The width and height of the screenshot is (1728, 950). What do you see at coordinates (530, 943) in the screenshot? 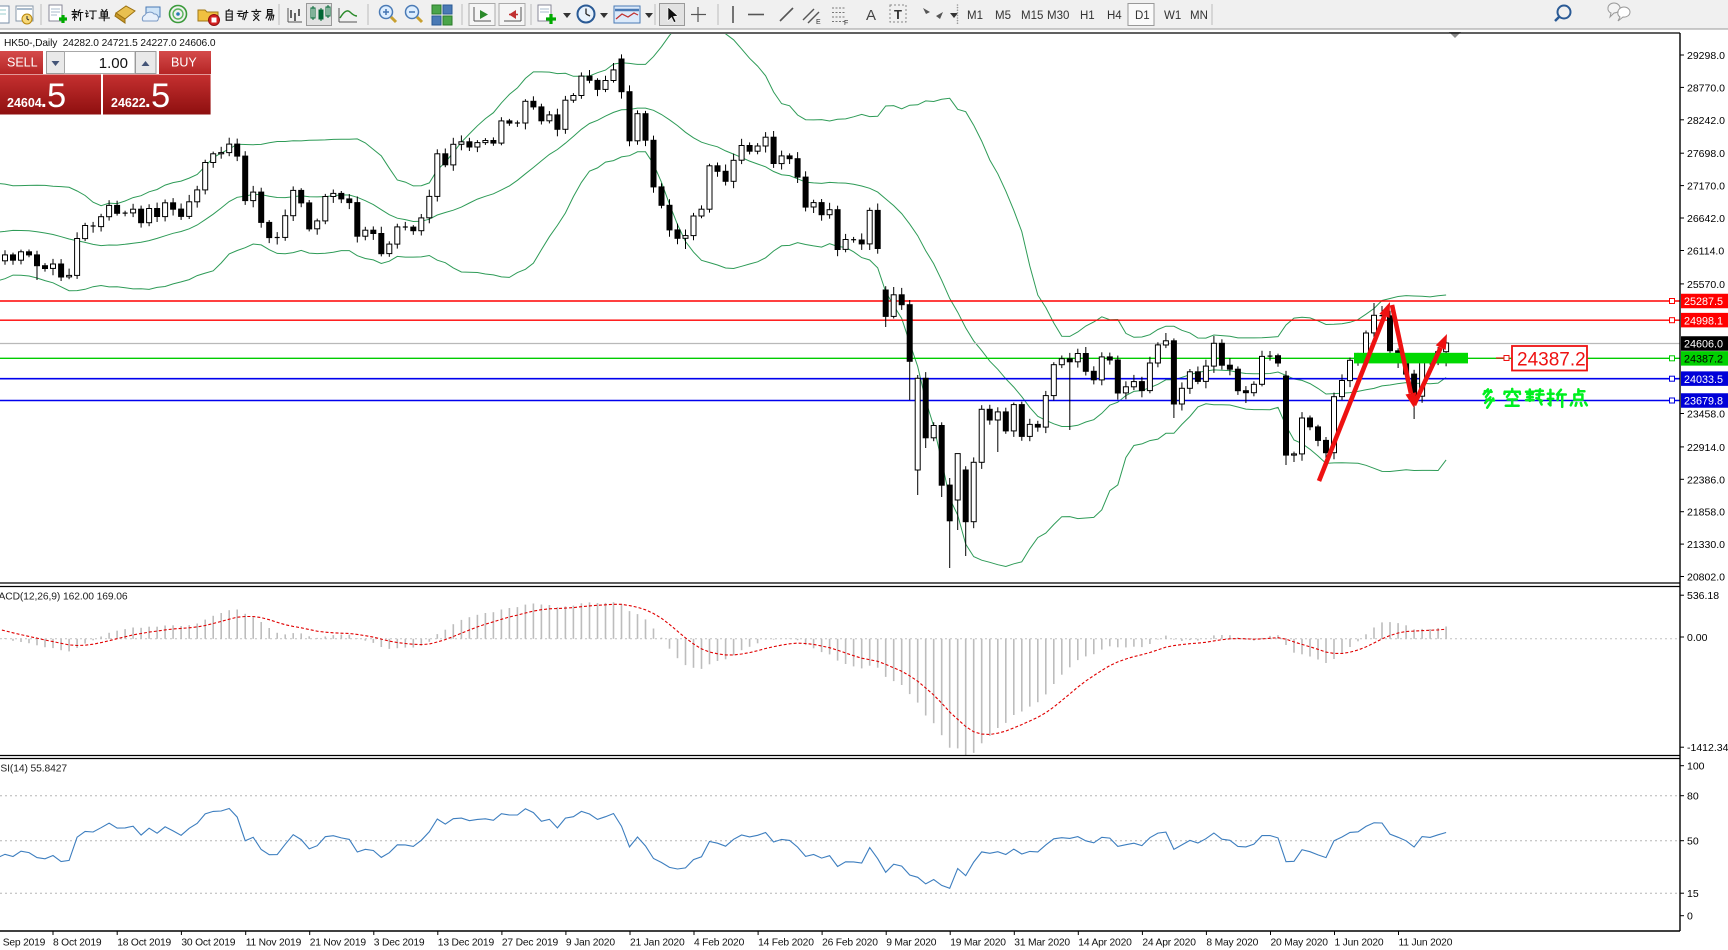
I see `svg-text: 27 Dec 2019` at bounding box center [530, 943].